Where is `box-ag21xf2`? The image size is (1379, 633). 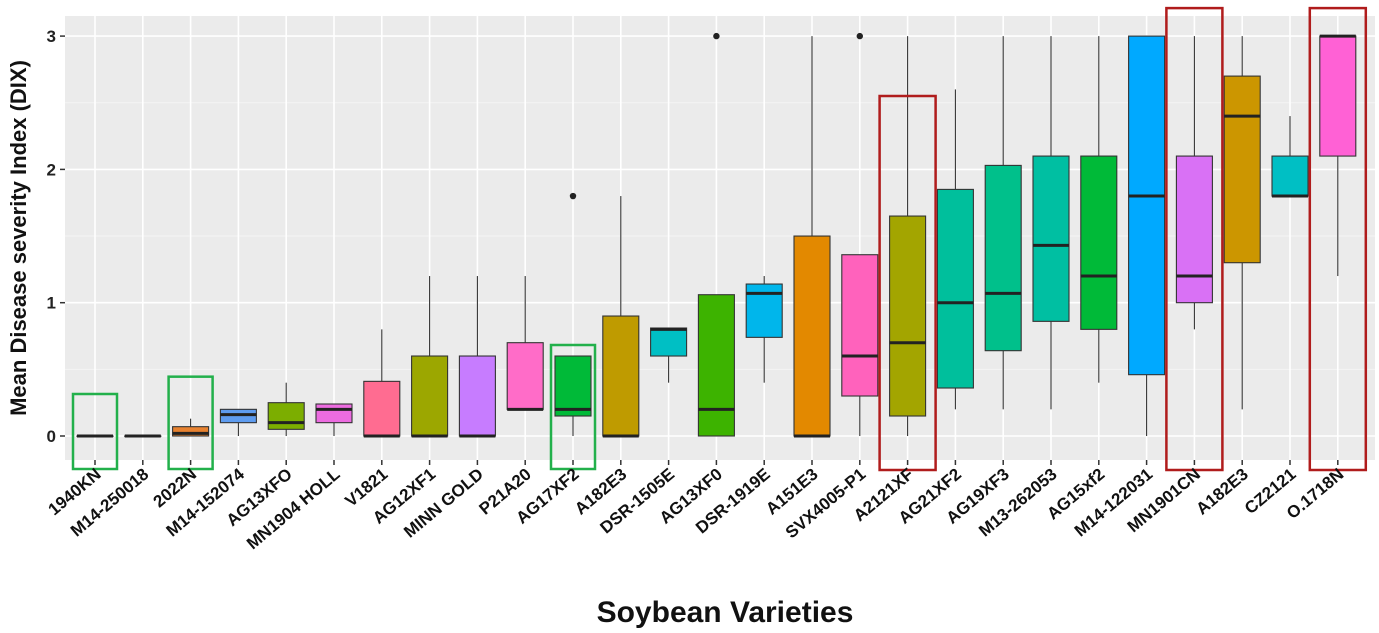 box-ag21xf2 is located at coordinates (955, 249).